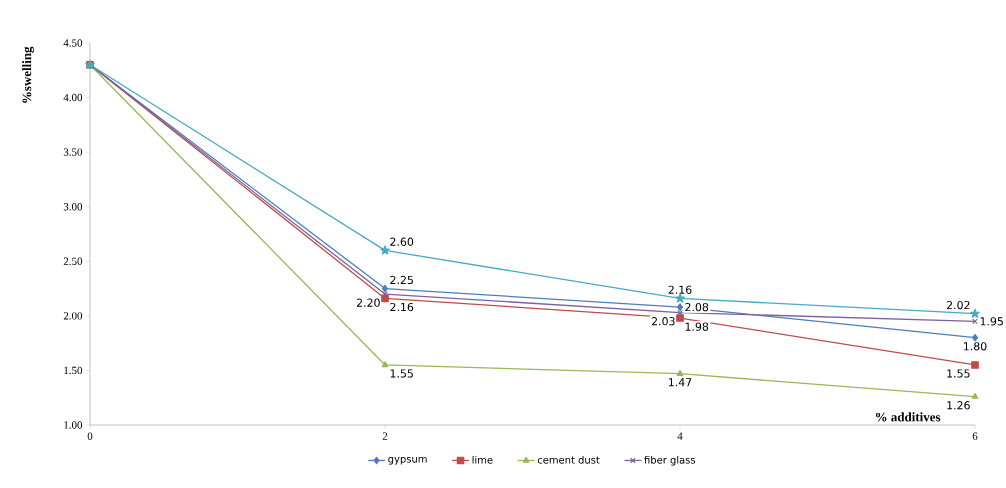  Describe the element at coordinates (680, 382) in the screenshot. I see `data-label: 1.47` at that location.